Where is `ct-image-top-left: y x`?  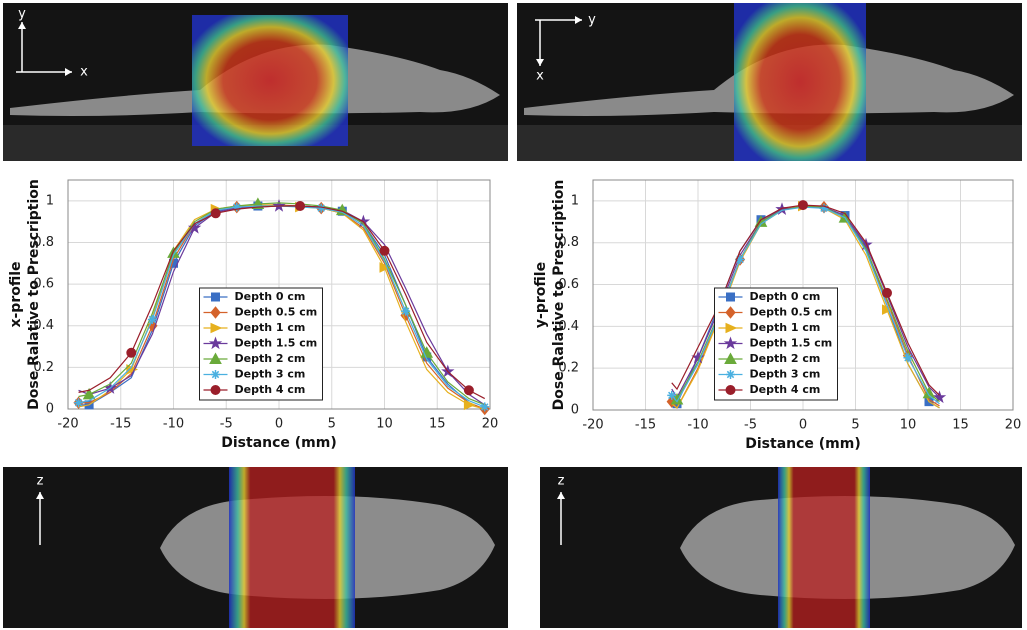
ct-image-top-left: y x is located at coordinates (255, 82).